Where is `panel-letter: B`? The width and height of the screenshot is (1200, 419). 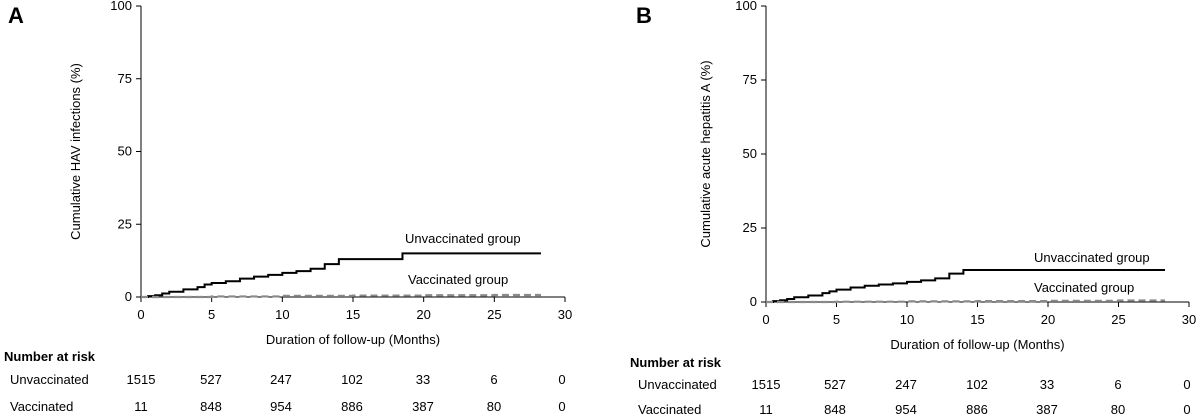 panel-letter: B is located at coordinates (644, 15).